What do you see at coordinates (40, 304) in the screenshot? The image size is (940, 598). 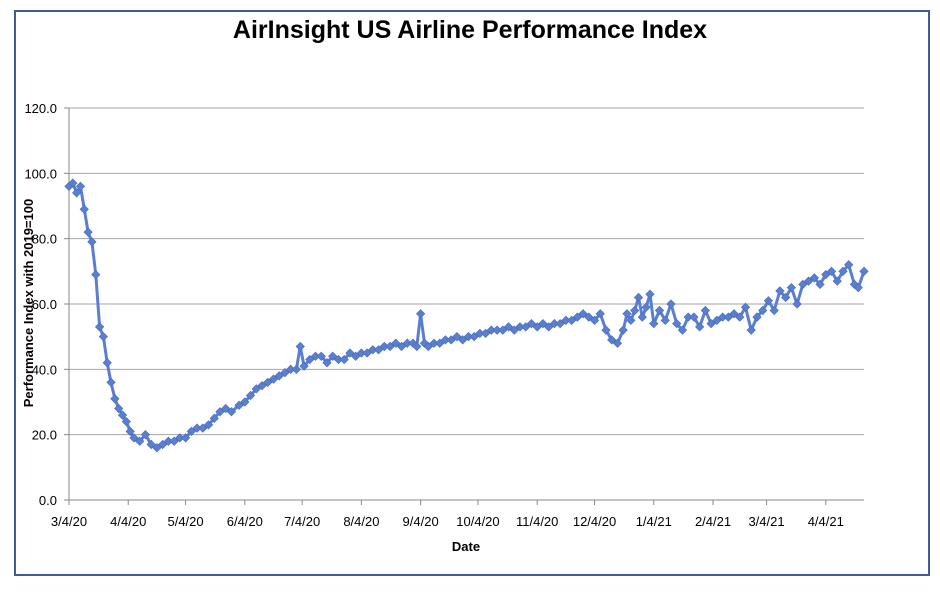 I see `y-tick-labels: 0.0 20.0 40.0 60.0 80.0 100.0 120.0` at bounding box center [40, 304].